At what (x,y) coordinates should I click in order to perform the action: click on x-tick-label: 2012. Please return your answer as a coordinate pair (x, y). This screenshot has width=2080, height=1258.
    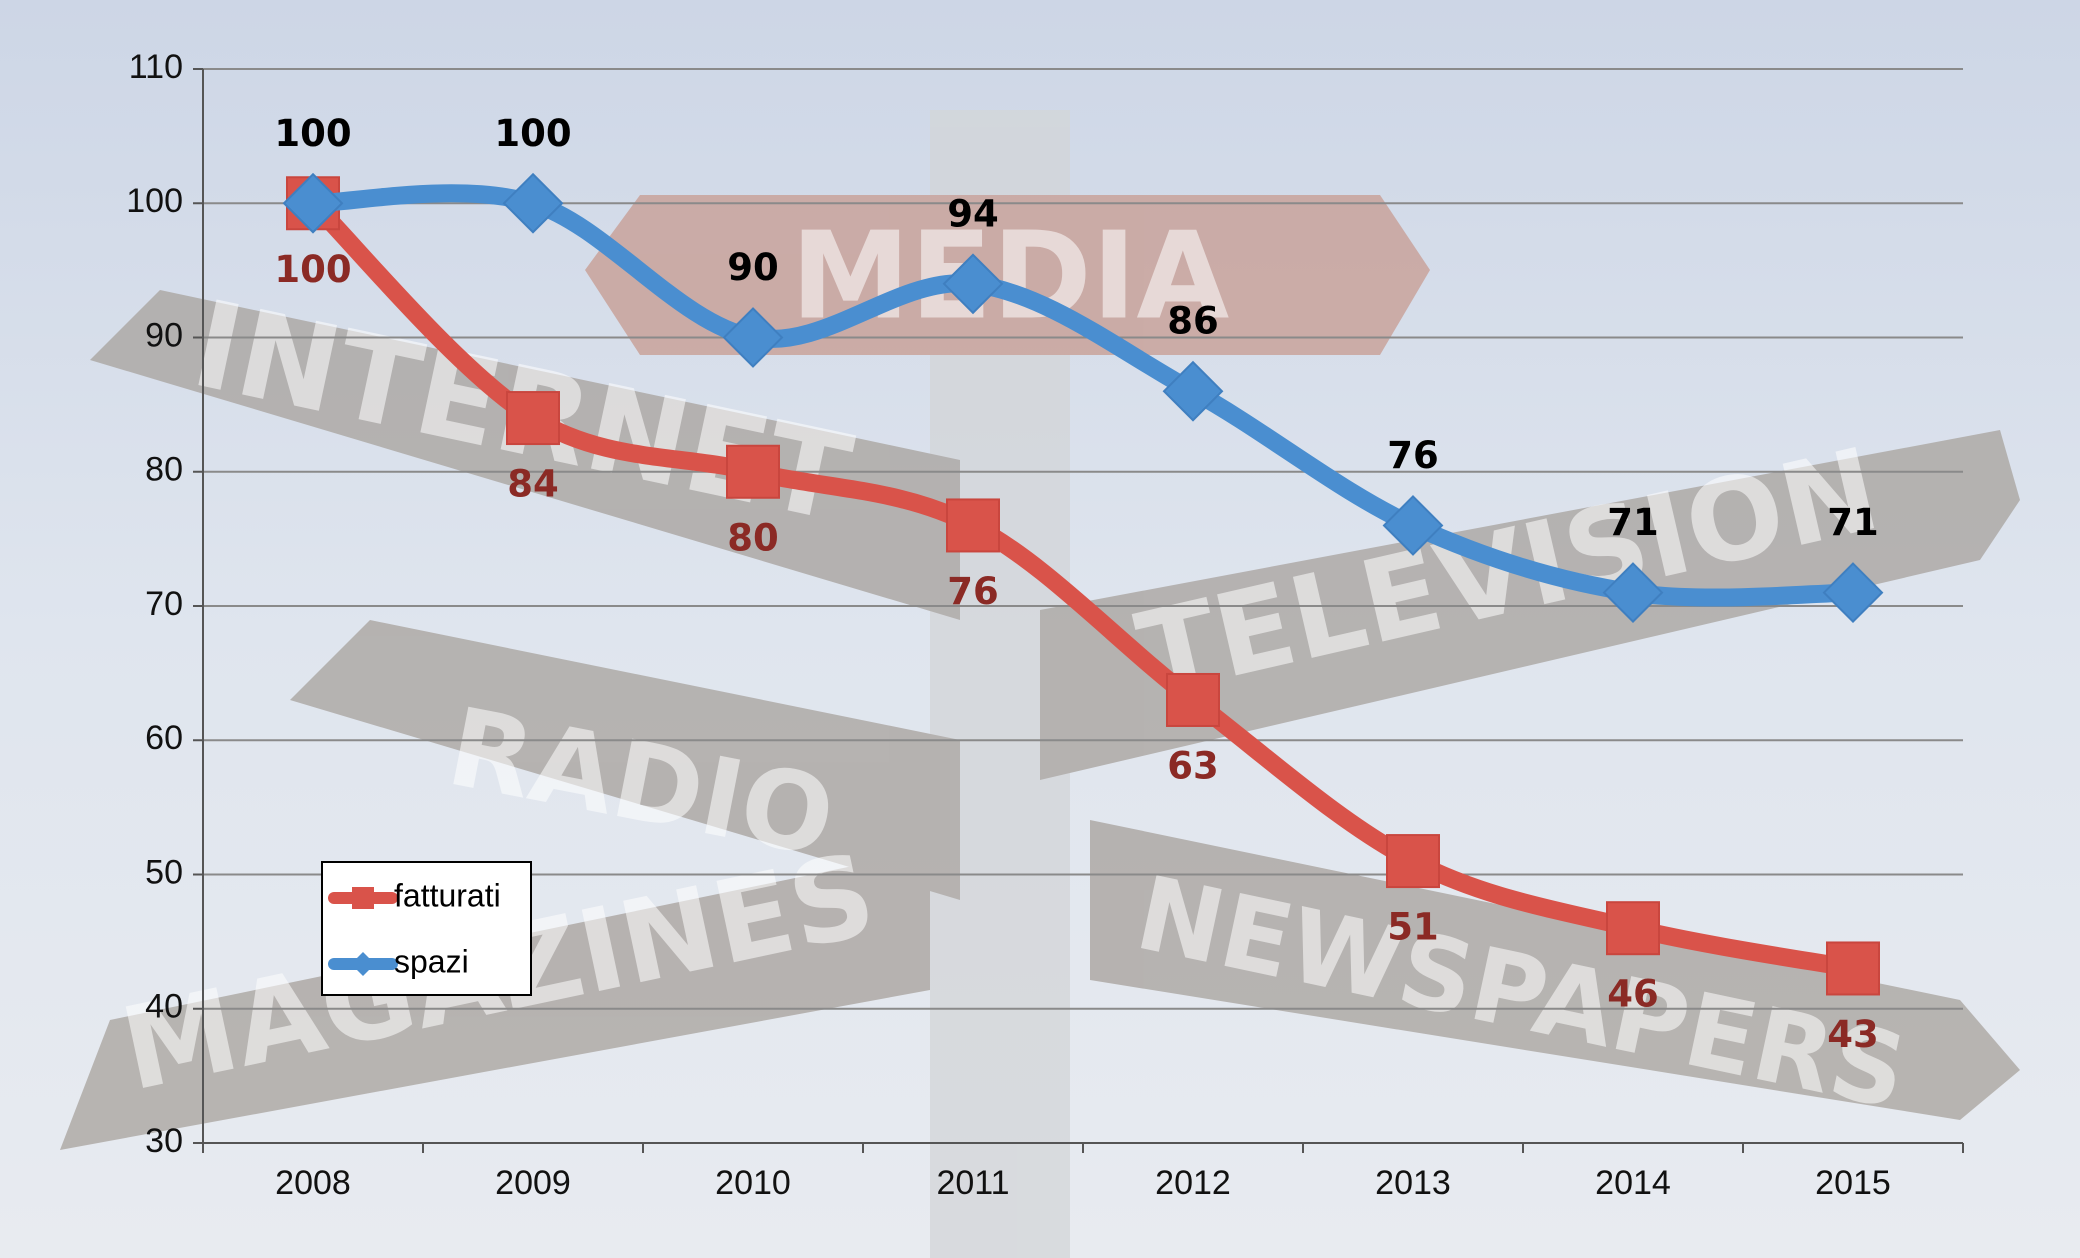
    Looking at the image, I should click on (1193, 1183).